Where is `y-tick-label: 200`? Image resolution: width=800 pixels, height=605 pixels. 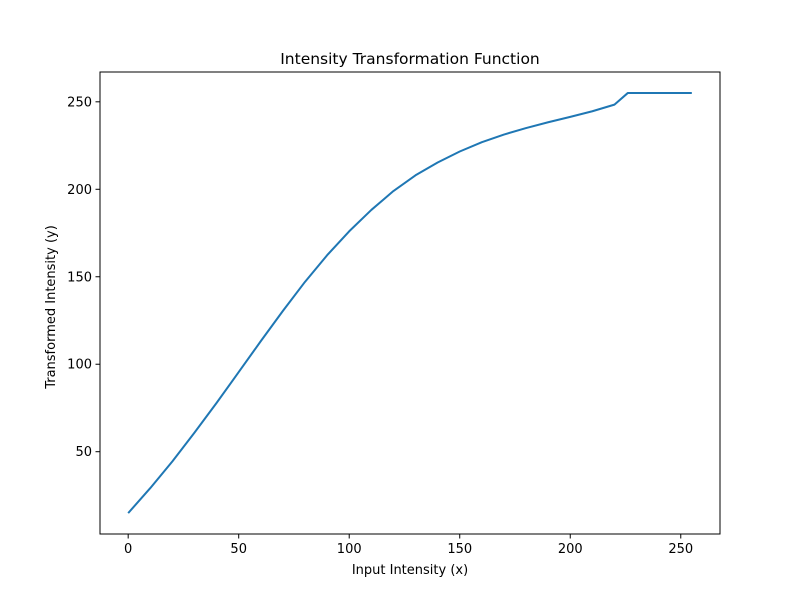 y-tick-label: 200 is located at coordinates (79, 190).